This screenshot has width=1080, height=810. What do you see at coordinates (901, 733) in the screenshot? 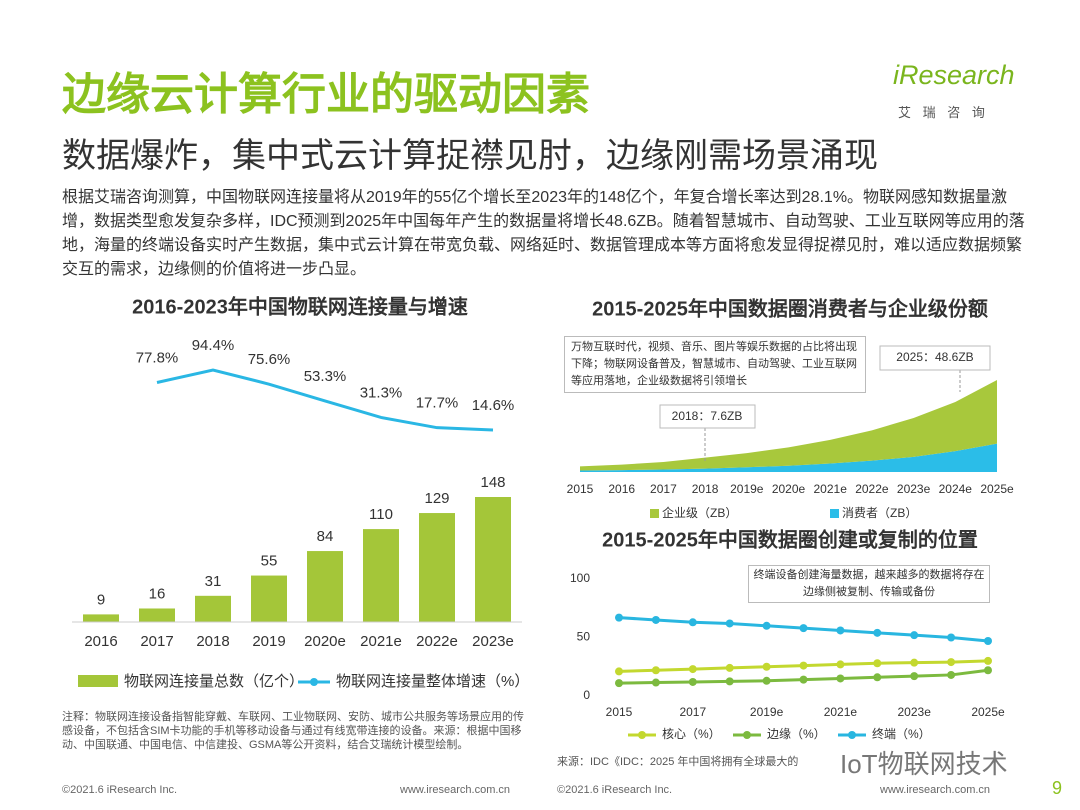
I see `legend-label: 终端（%）` at bounding box center [901, 733].